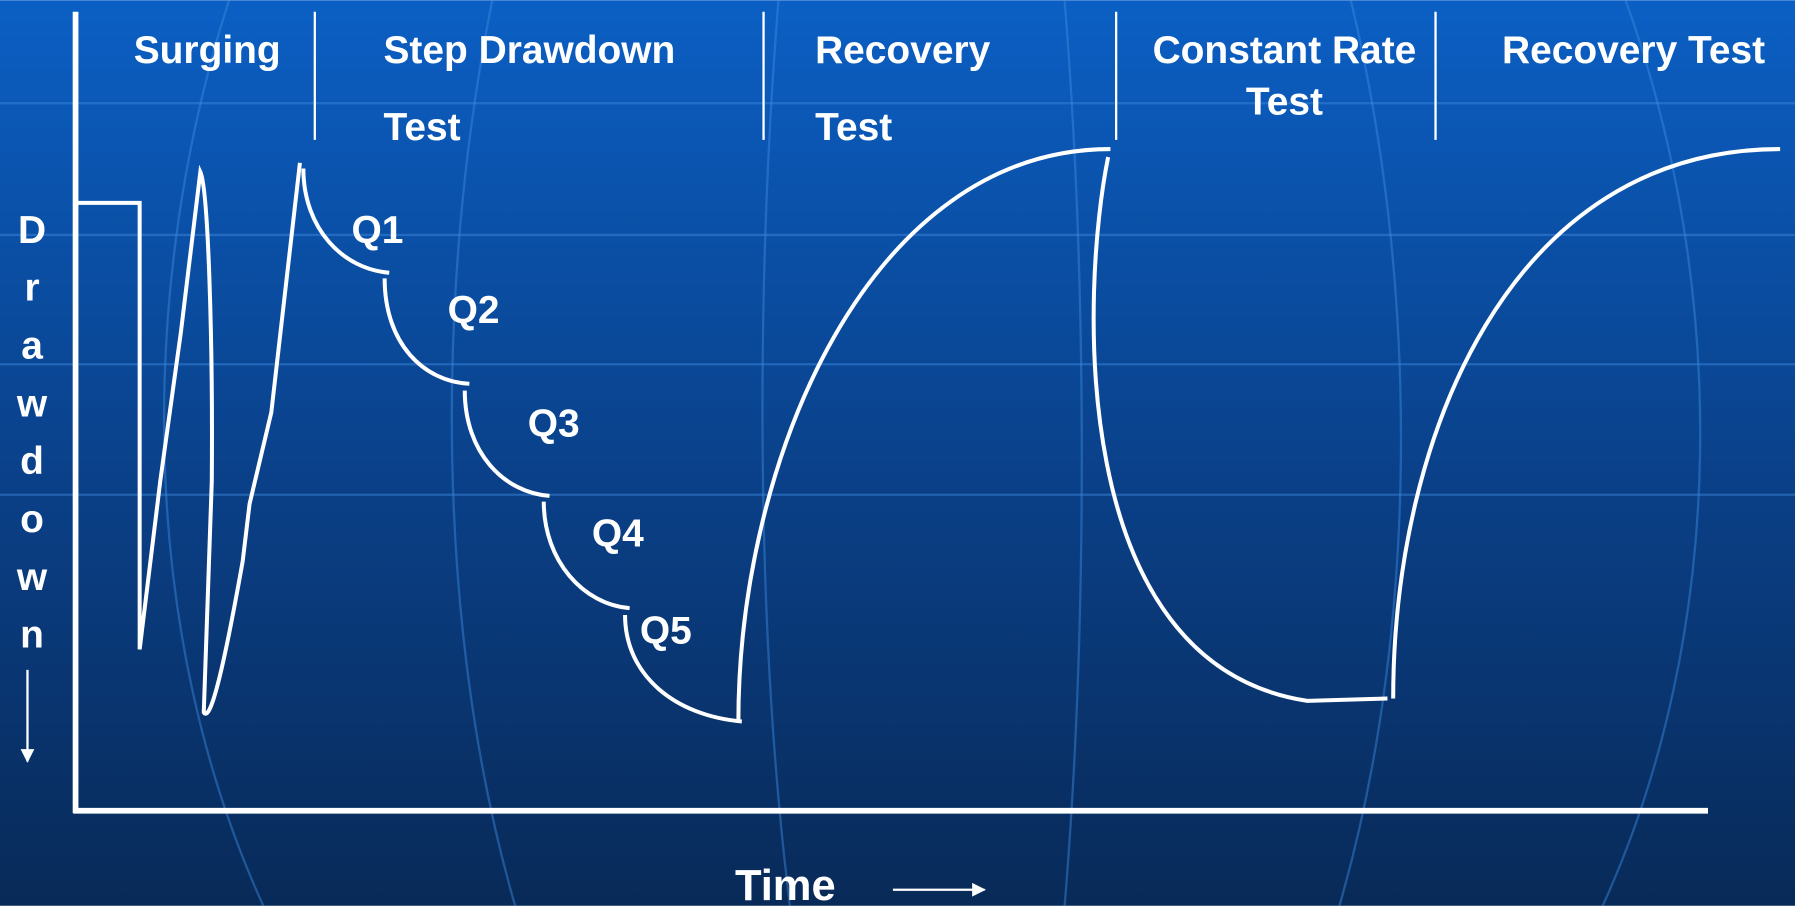 The image size is (1795, 906). I want to click on phase-label: Constant Rate, so click(1285, 50).